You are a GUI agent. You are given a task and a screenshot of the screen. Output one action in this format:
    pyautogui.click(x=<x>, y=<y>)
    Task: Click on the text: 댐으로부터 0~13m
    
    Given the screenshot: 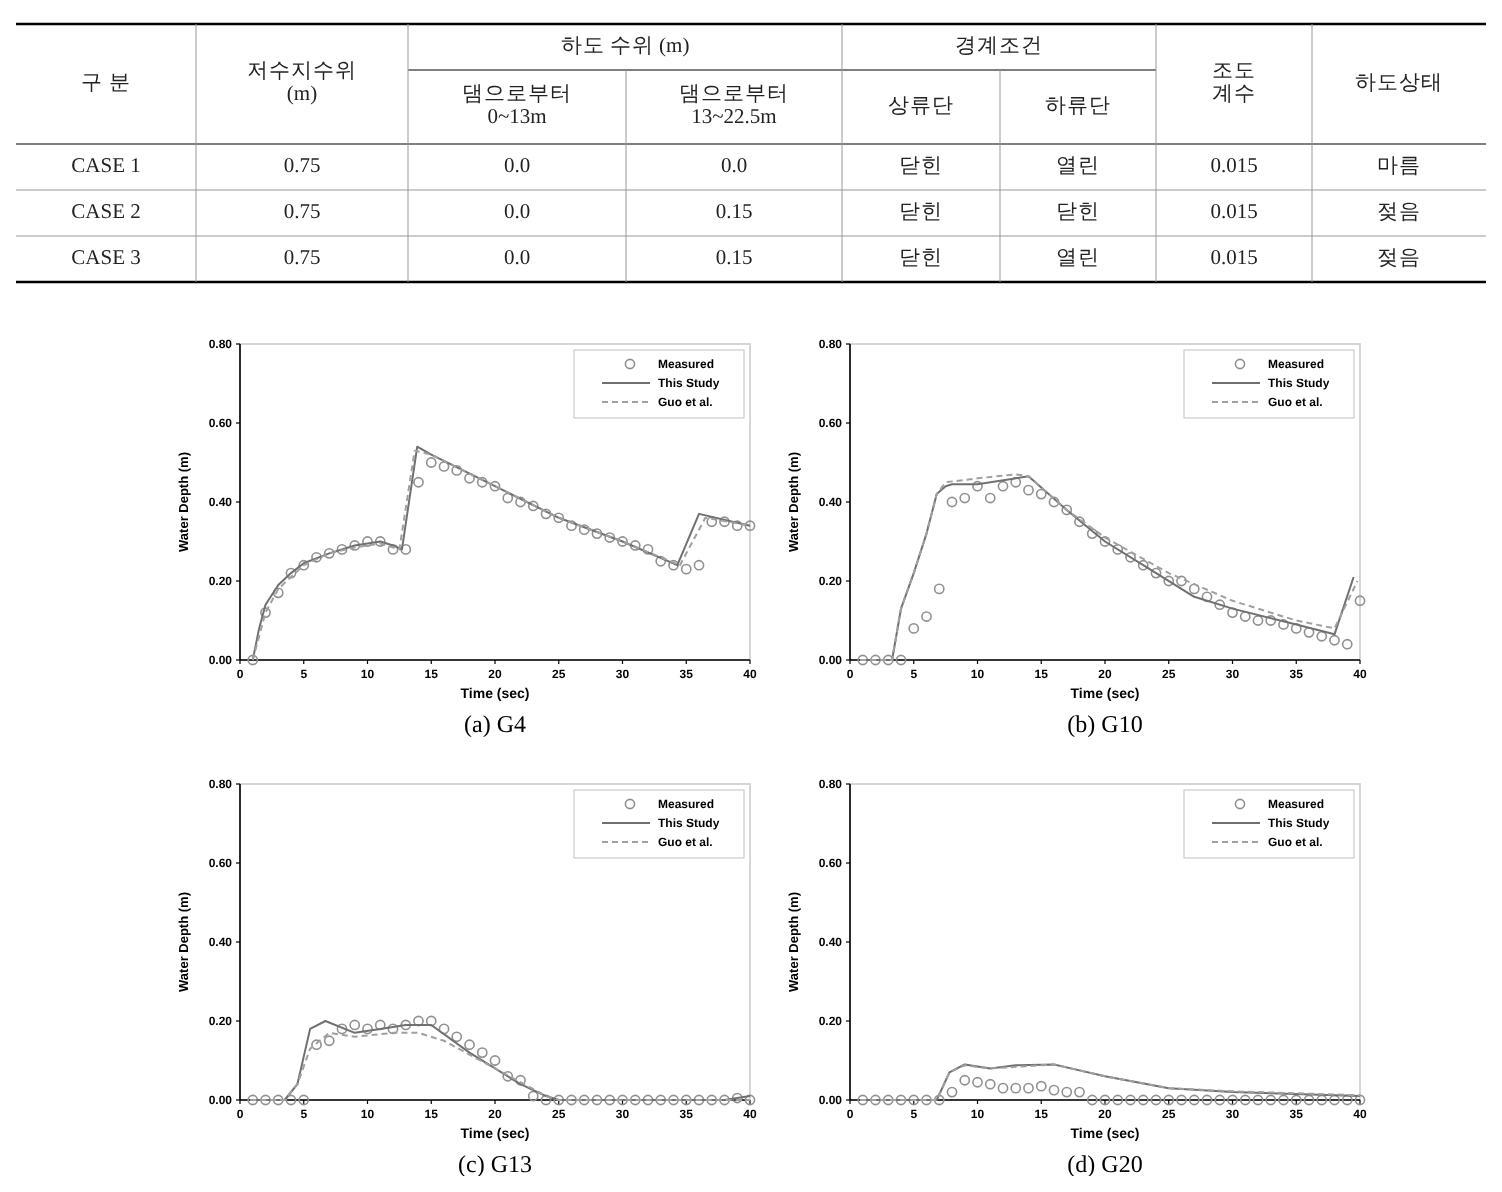 What is the action you would take?
    pyautogui.click(x=517, y=106)
    